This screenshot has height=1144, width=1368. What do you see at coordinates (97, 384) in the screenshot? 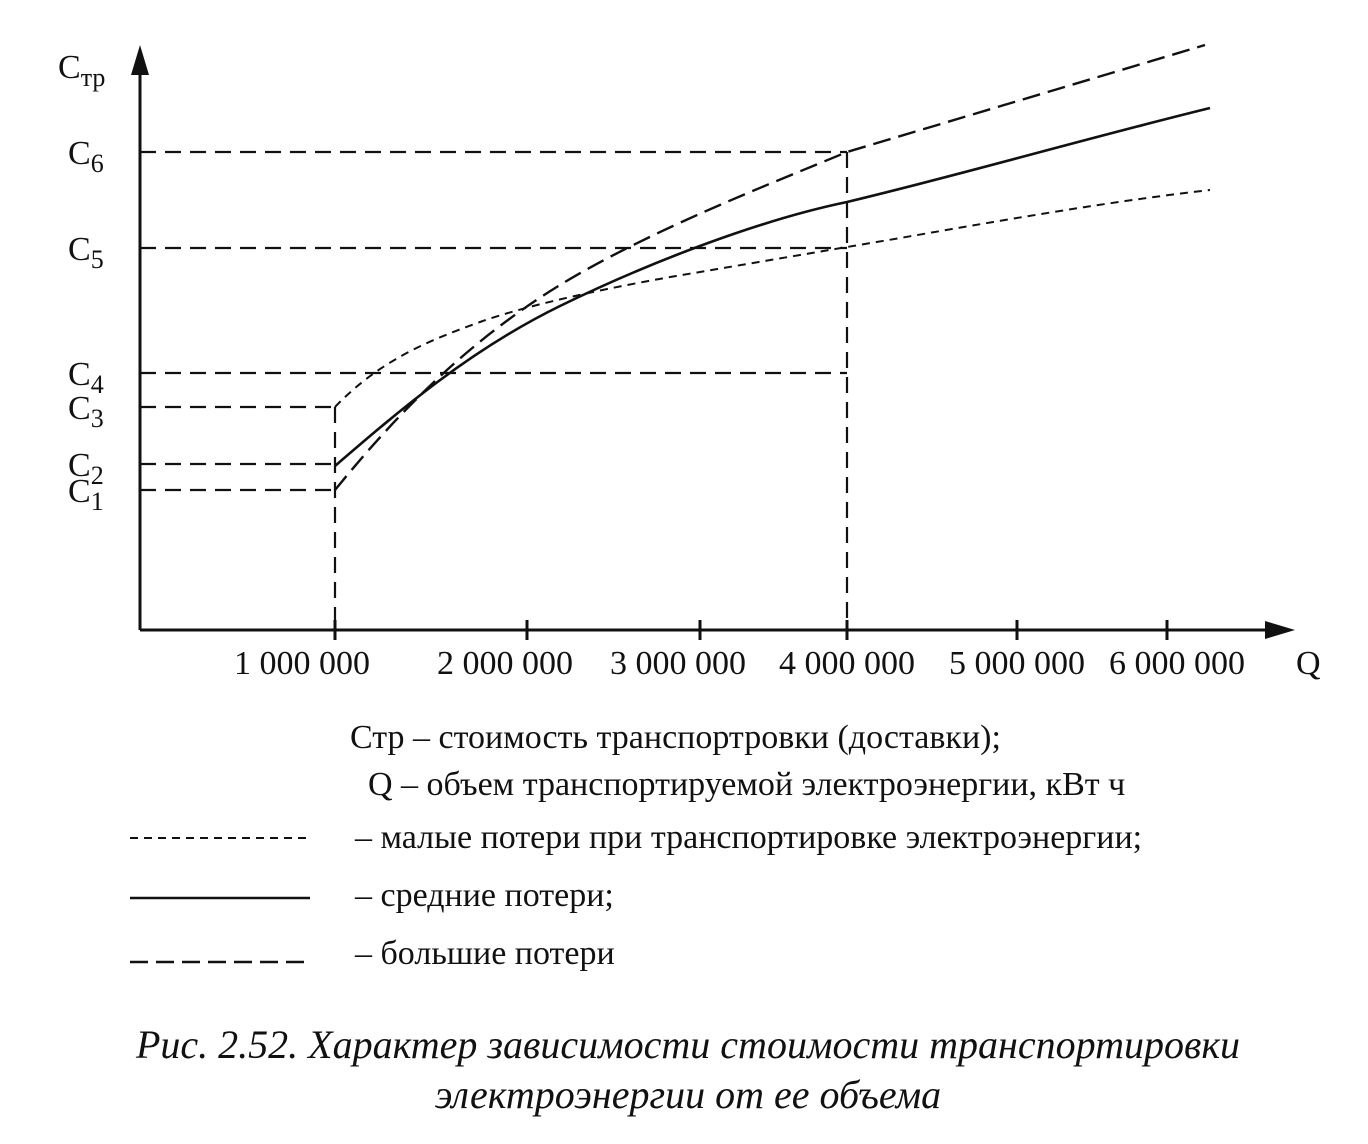
I see `y-tick-sub: 4` at bounding box center [97, 384].